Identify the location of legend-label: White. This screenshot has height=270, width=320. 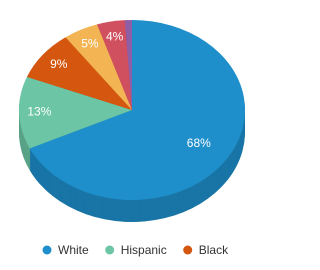
(73, 250).